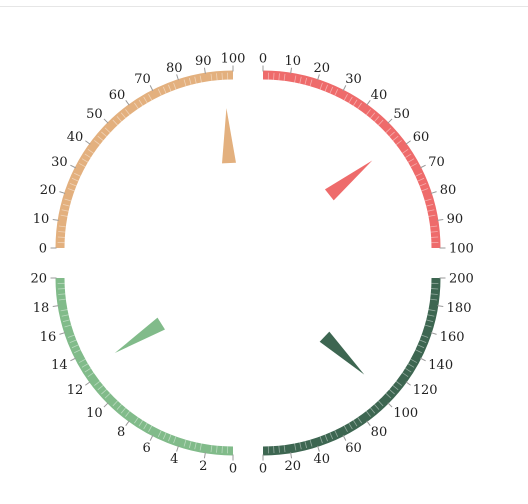  I want to click on tick-label: 16, so click(48, 337).